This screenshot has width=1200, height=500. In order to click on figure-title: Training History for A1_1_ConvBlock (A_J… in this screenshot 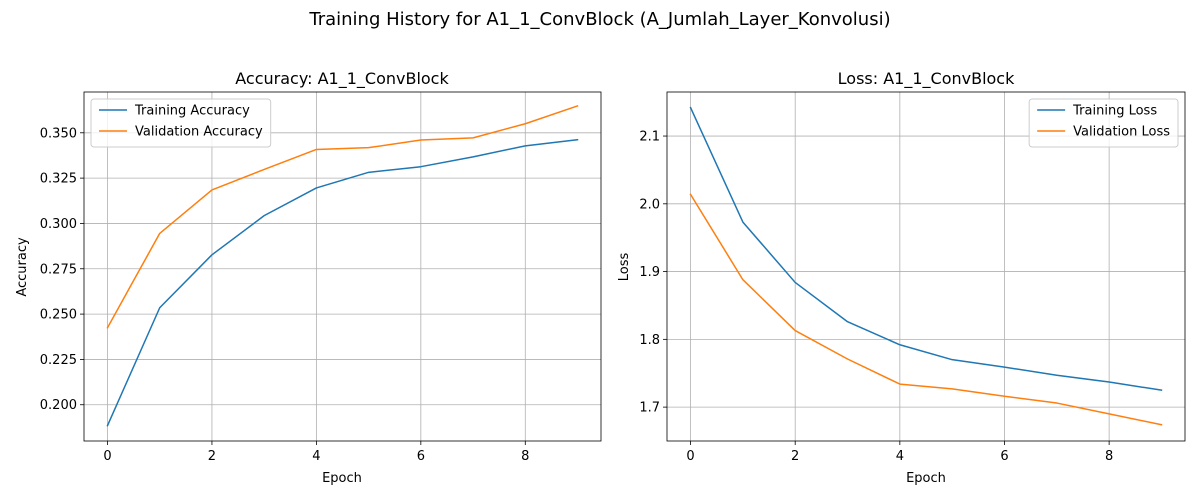, I will do `click(599, 19)`.